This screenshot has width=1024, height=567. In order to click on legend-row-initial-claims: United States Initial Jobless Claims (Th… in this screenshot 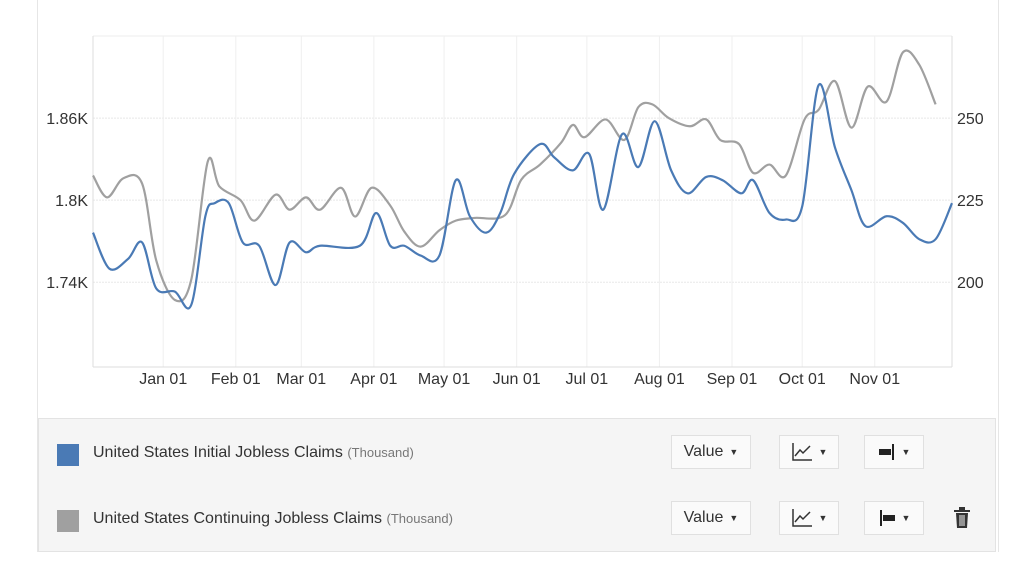, I will do `click(517, 455)`.